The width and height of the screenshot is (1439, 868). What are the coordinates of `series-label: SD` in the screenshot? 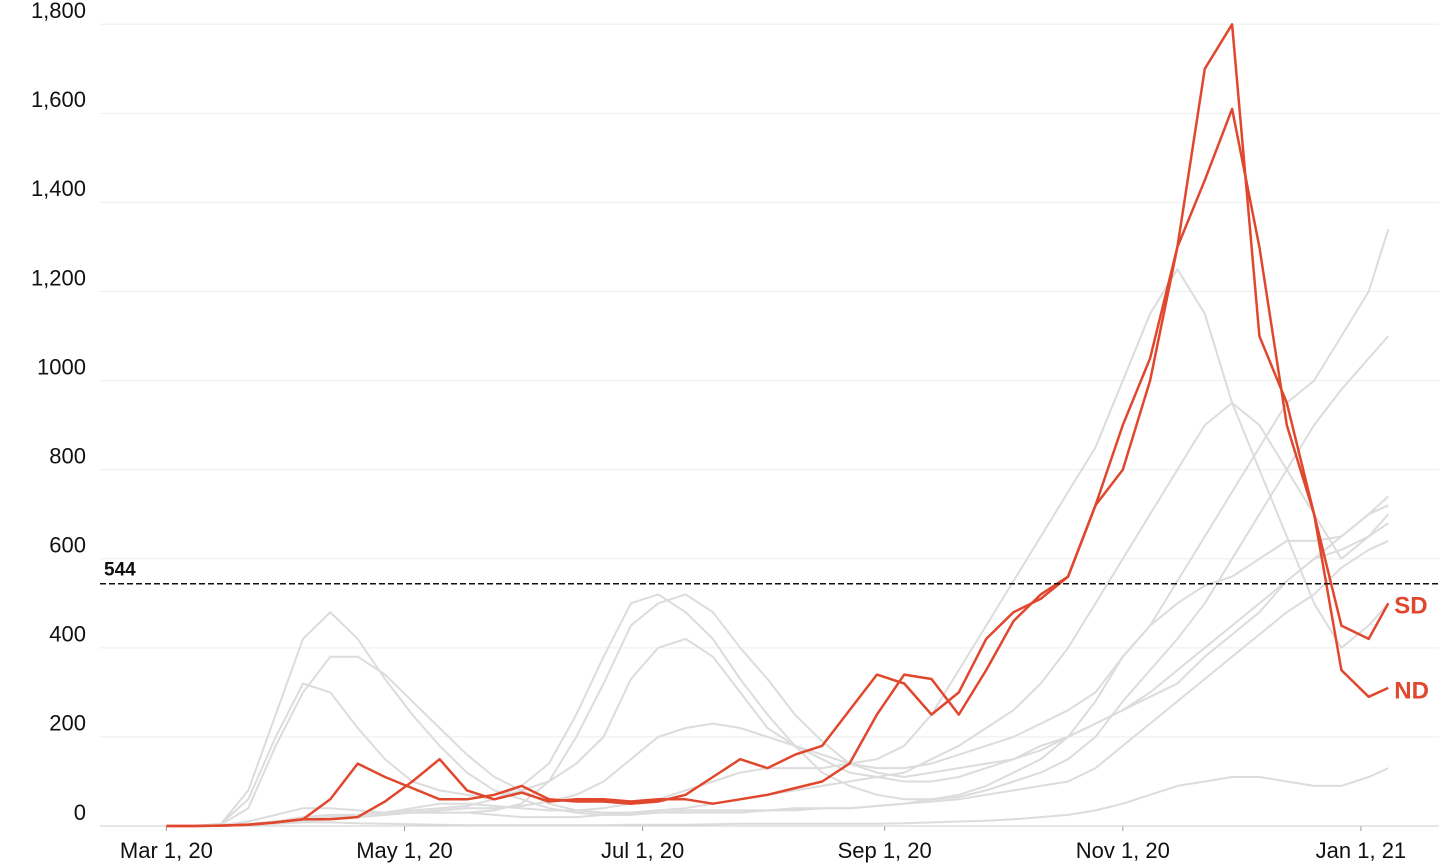 It's located at (1410, 606).